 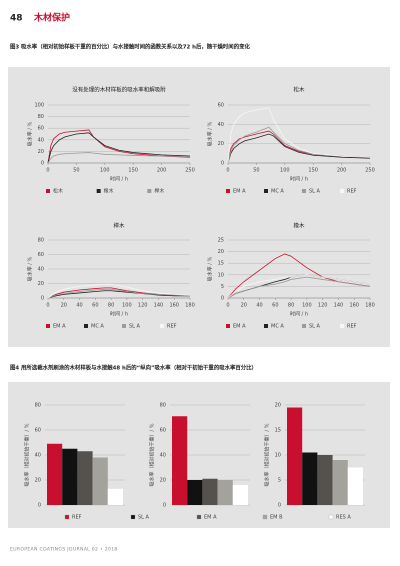 I want to click on legend-label: 橡木, so click(x=109, y=191).